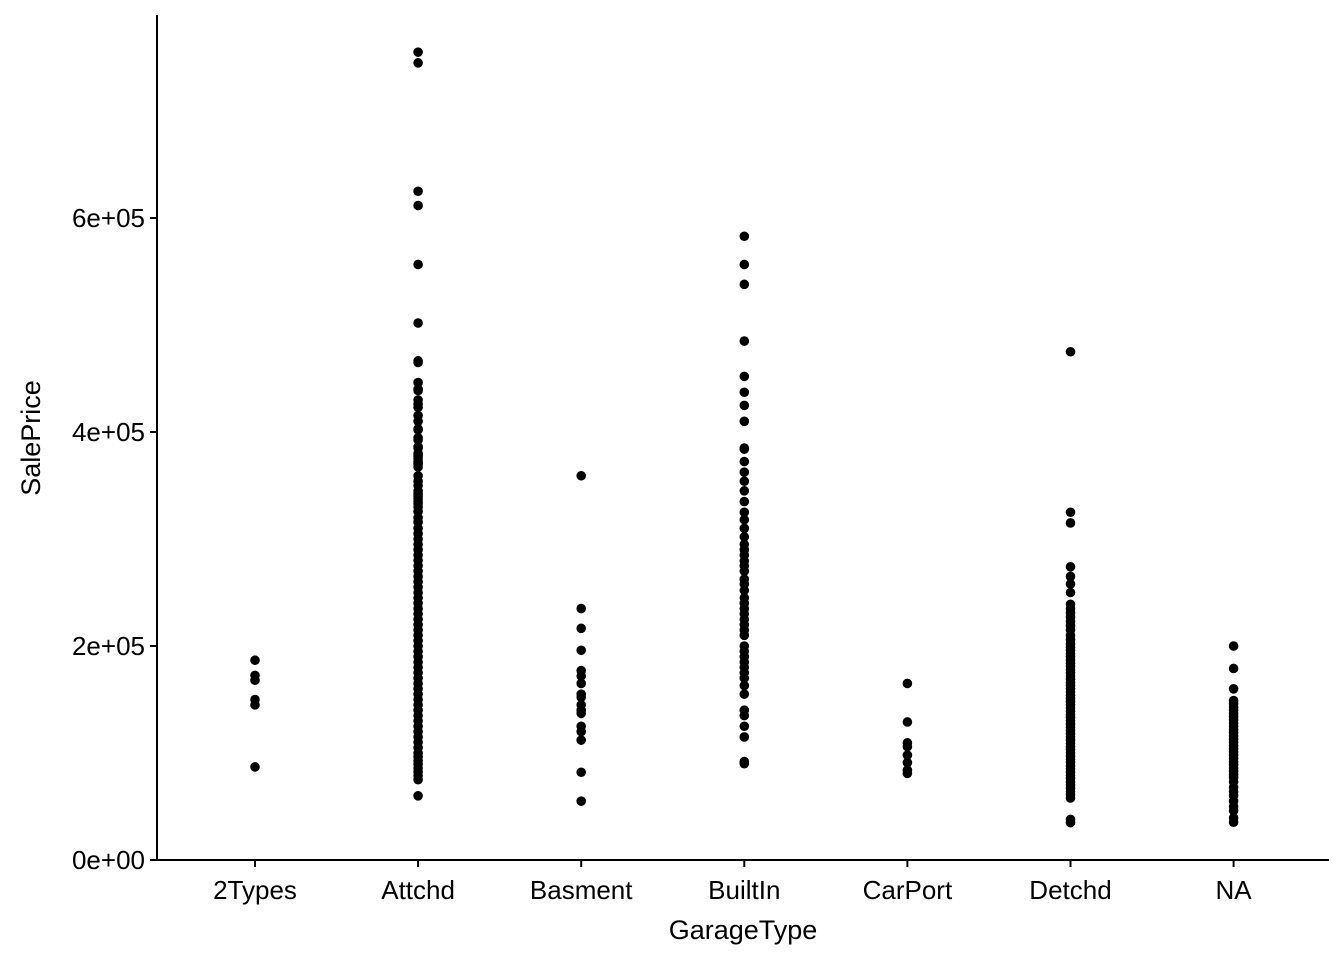  What do you see at coordinates (744, 890) in the screenshot?
I see `x-tick-label: BuiltIn` at bounding box center [744, 890].